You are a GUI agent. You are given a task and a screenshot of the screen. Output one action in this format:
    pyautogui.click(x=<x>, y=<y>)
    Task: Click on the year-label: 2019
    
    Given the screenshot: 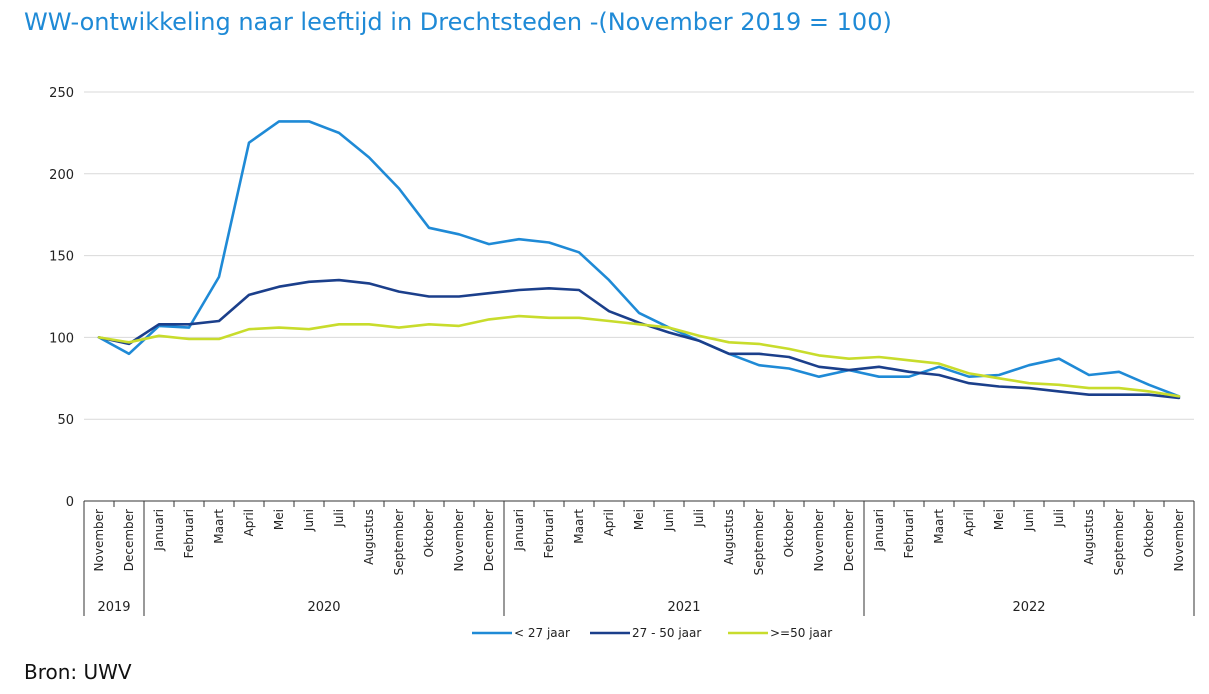 What is the action you would take?
    pyautogui.click(x=113, y=607)
    